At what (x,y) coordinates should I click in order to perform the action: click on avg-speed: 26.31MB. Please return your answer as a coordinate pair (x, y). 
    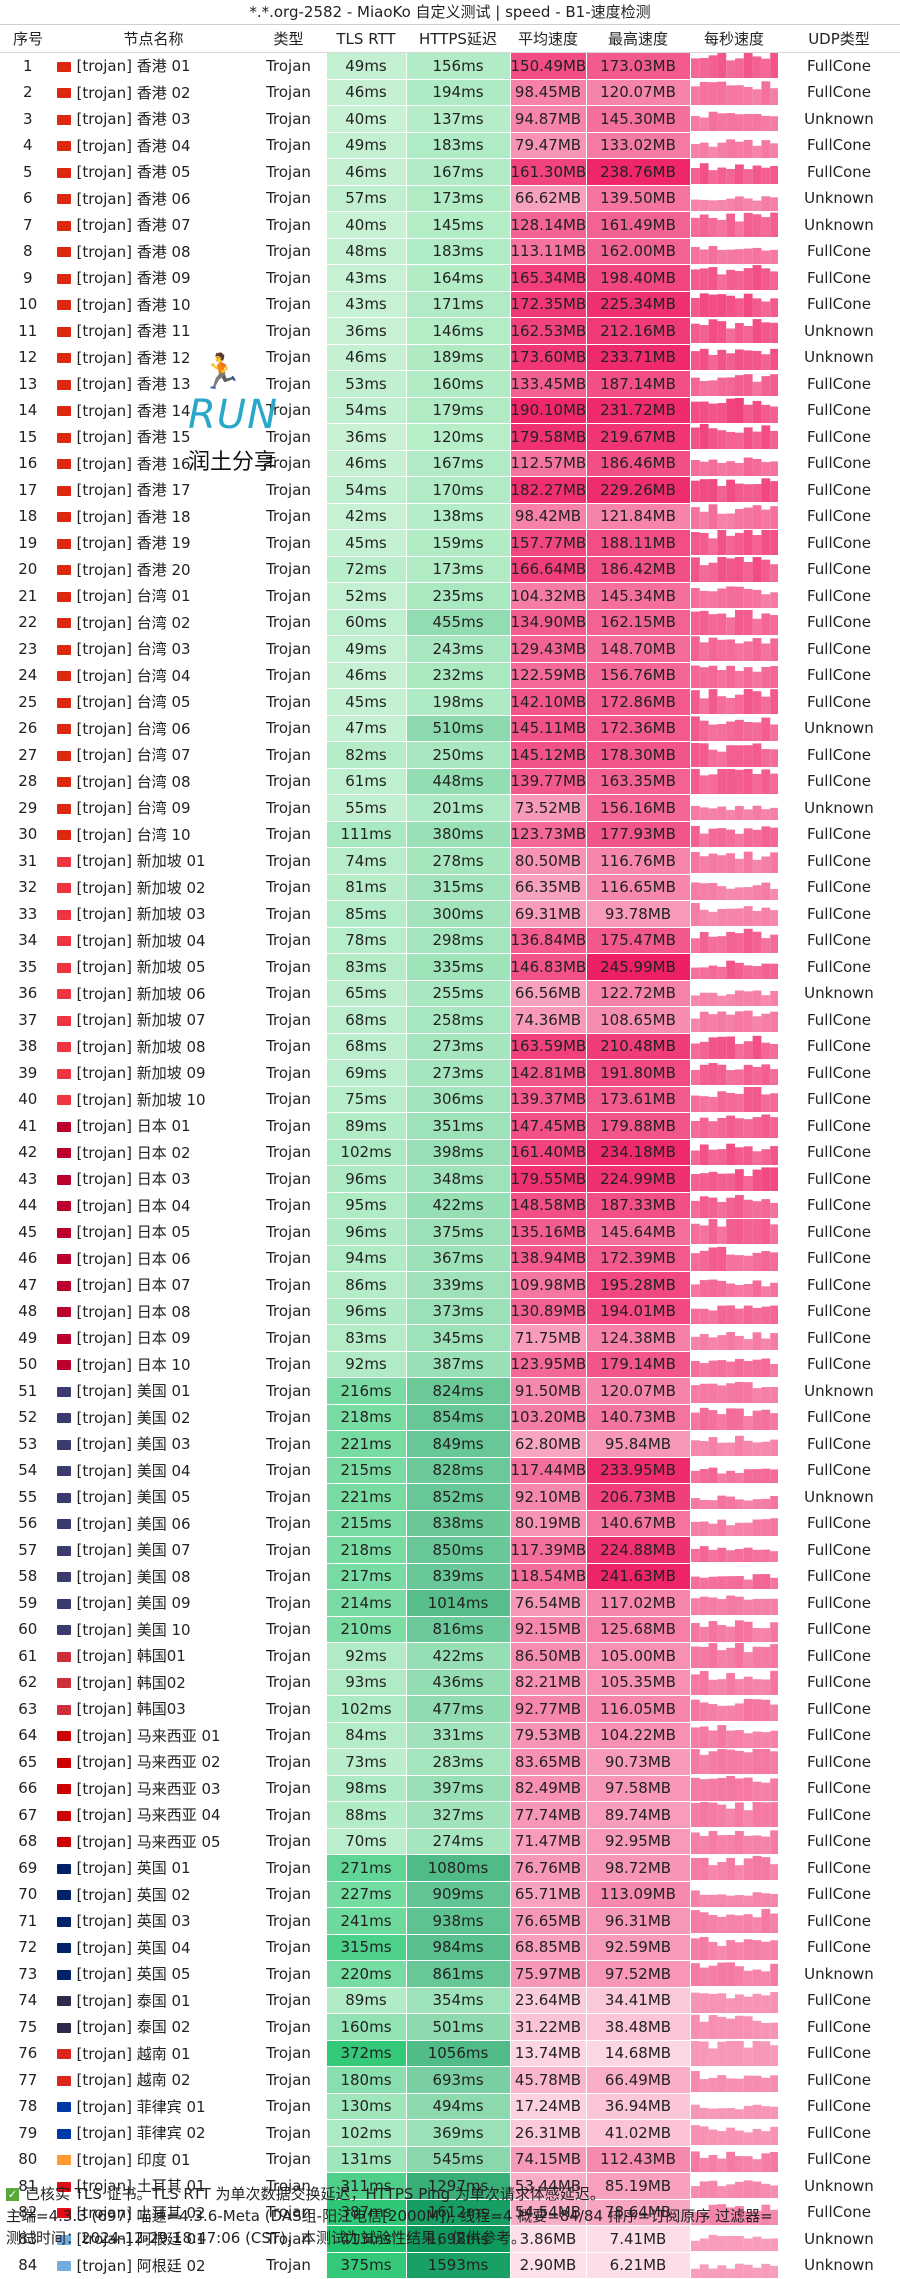
    Looking at the image, I should click on (548, 2133).